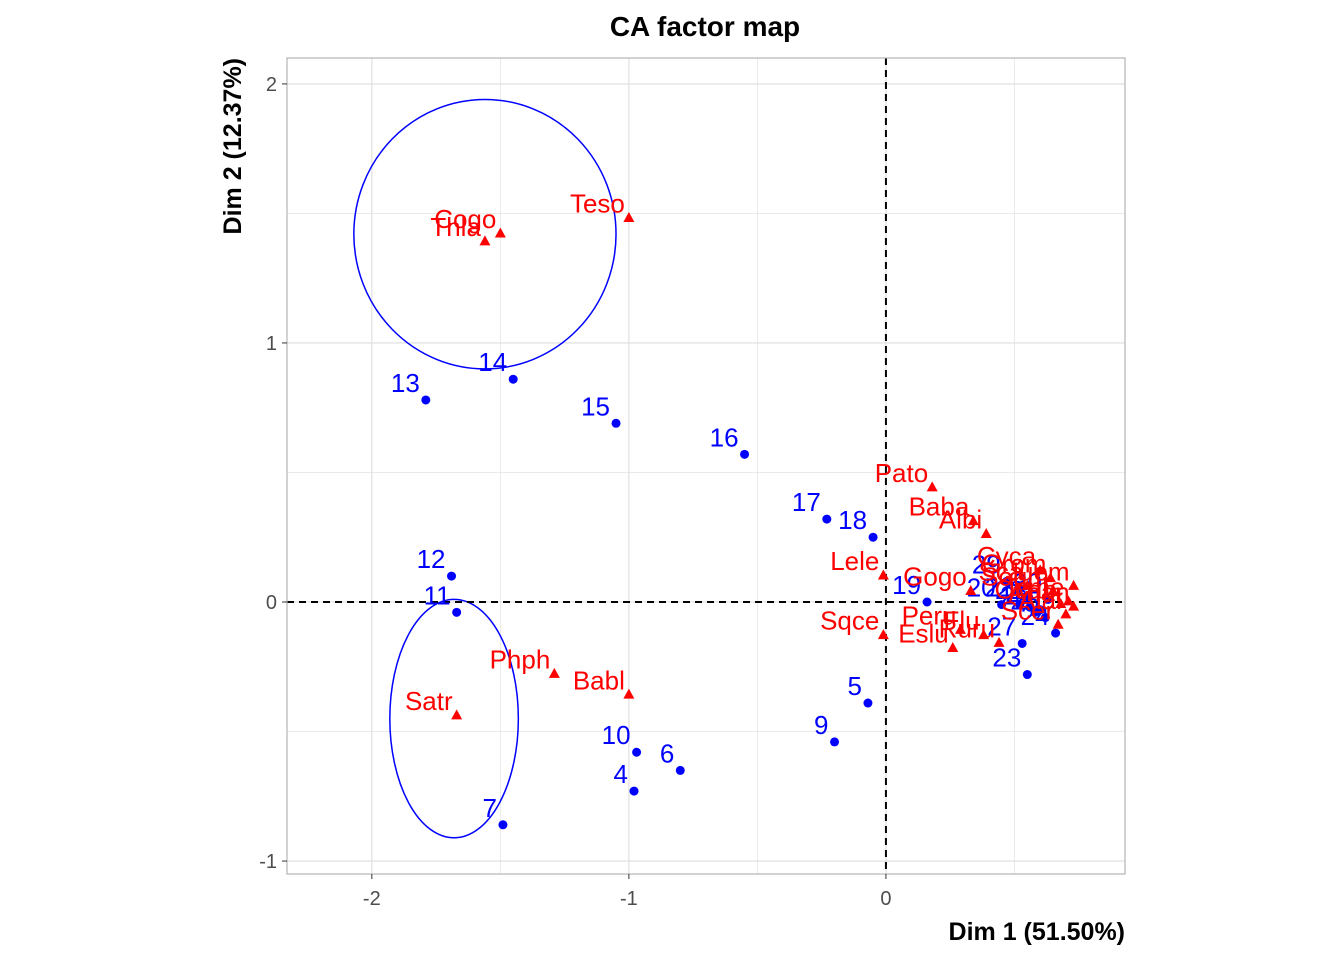  I want to click on row-point-label: 19, so click(906, 585).